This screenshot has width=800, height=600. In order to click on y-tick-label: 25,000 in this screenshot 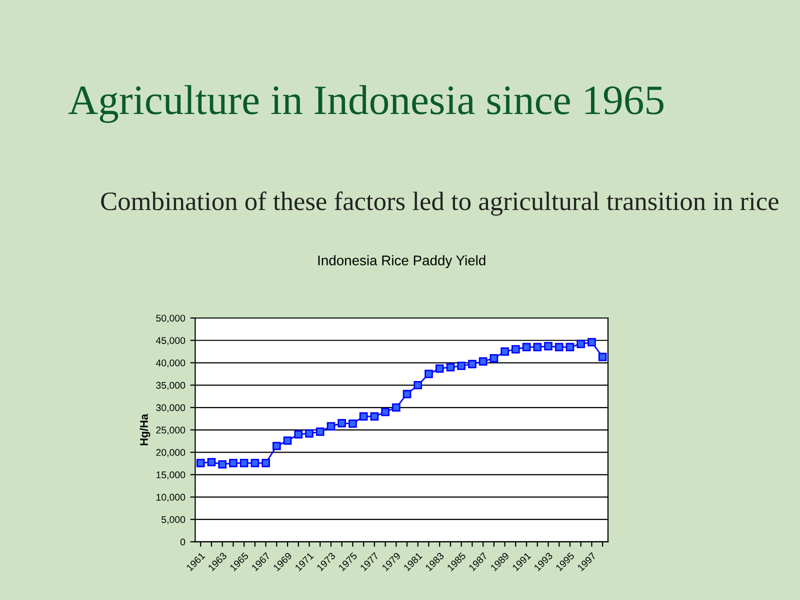, I will do `click(171, 430)`.